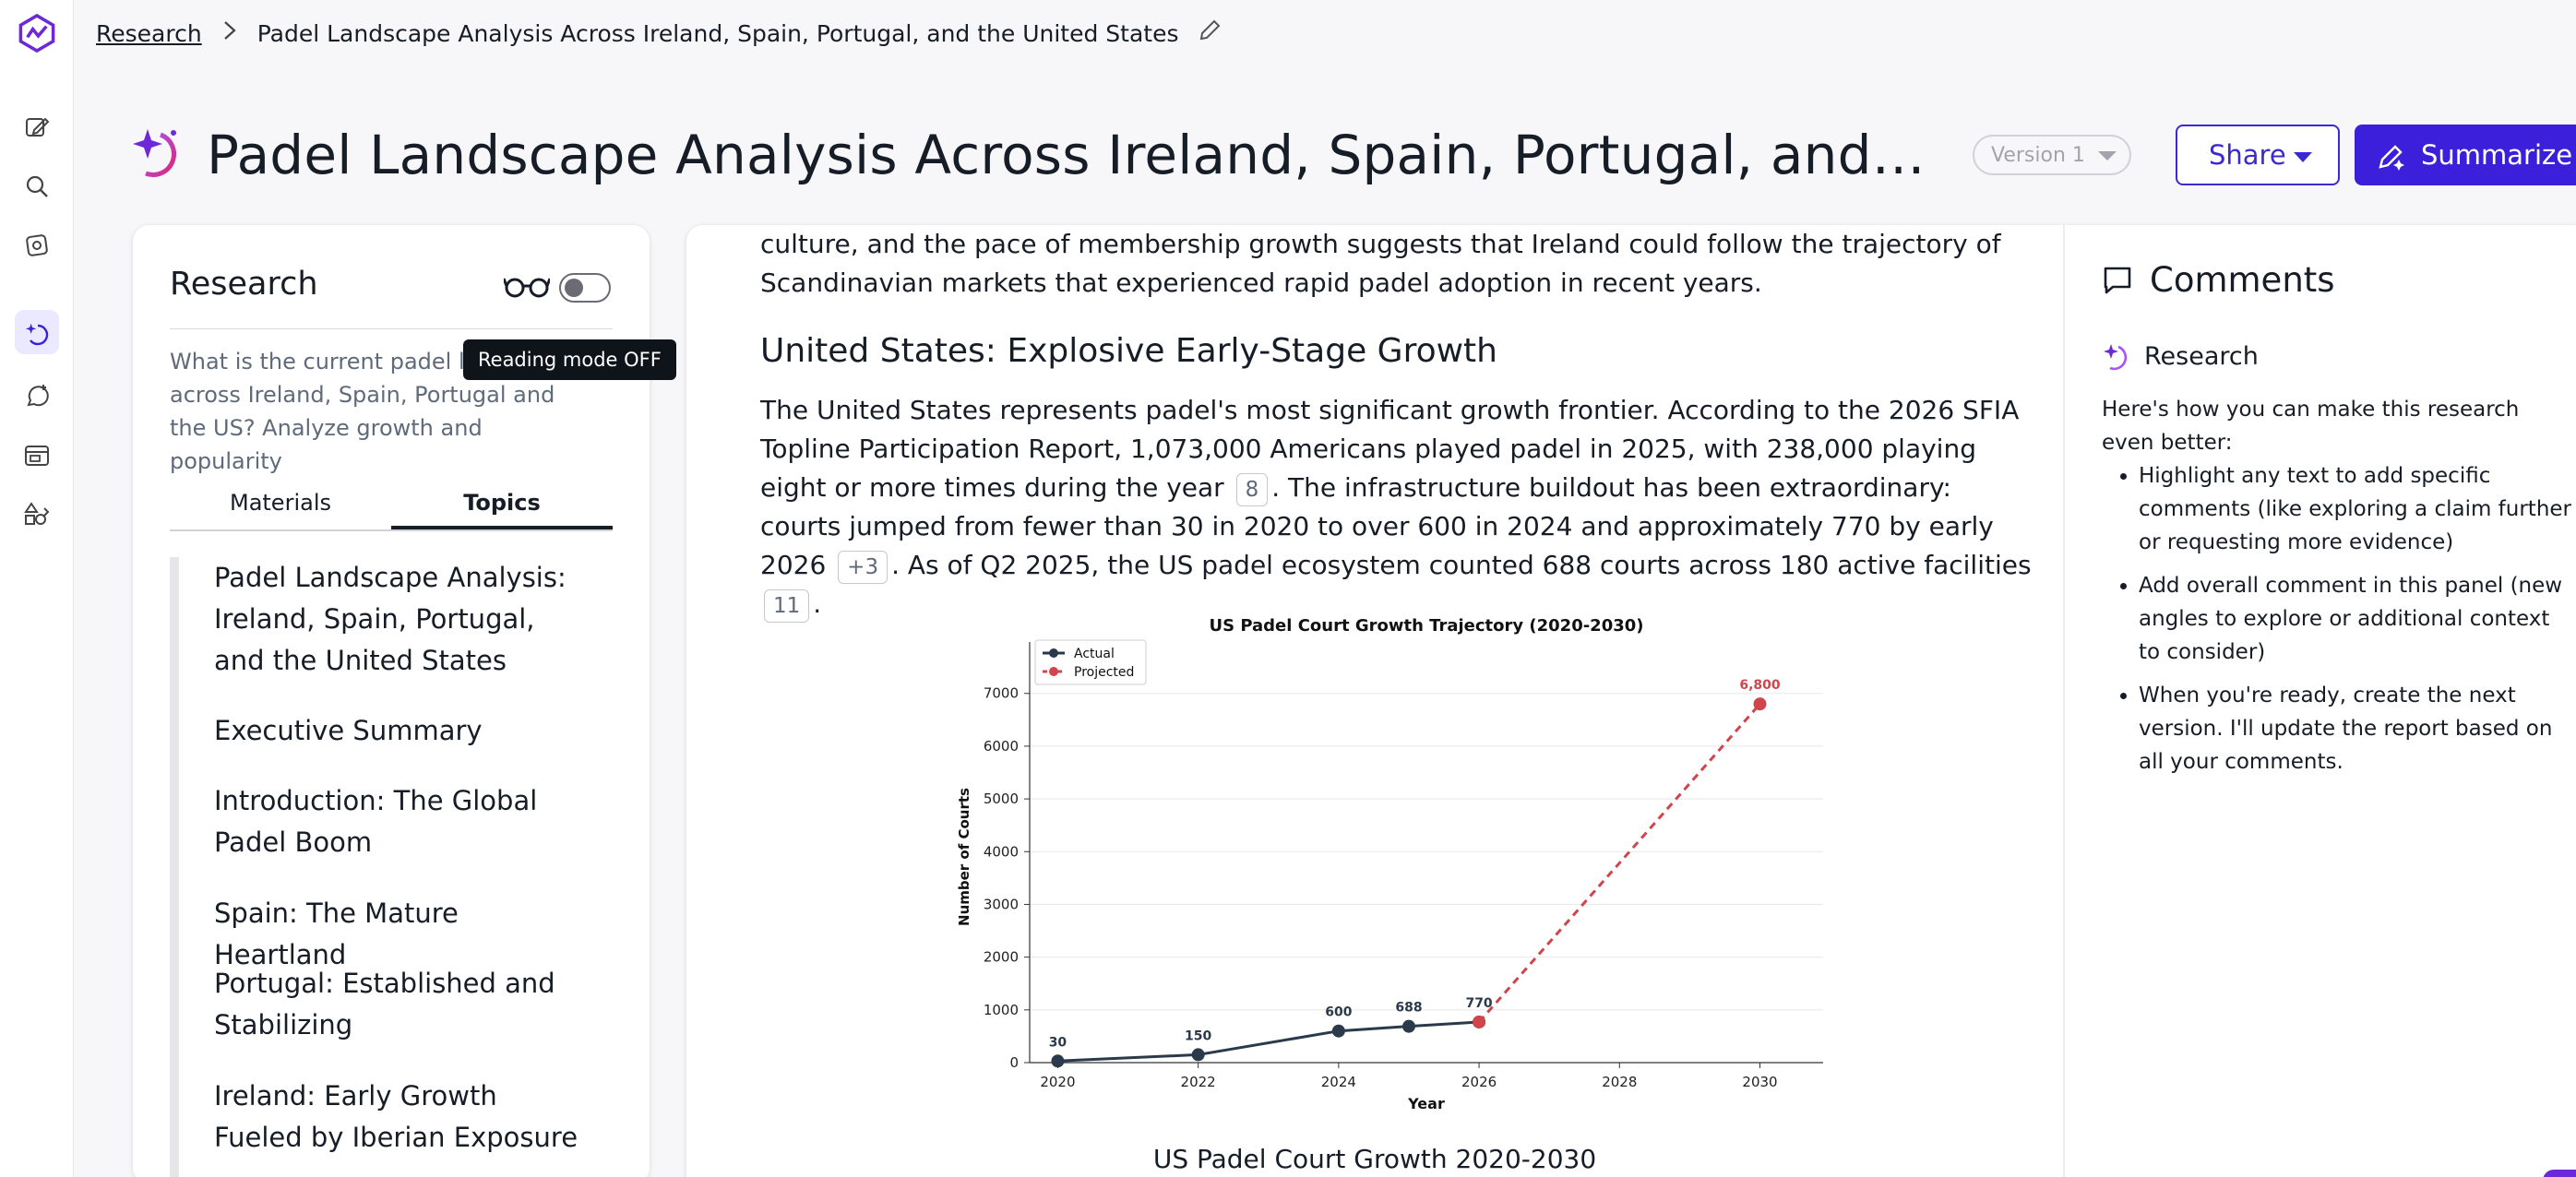 The width and height of the screenshot is (2576, 1177). Describe the element at coordinates (149, 33) in the screenshot. I see `breadcrumb-root-link: Research` at that location.